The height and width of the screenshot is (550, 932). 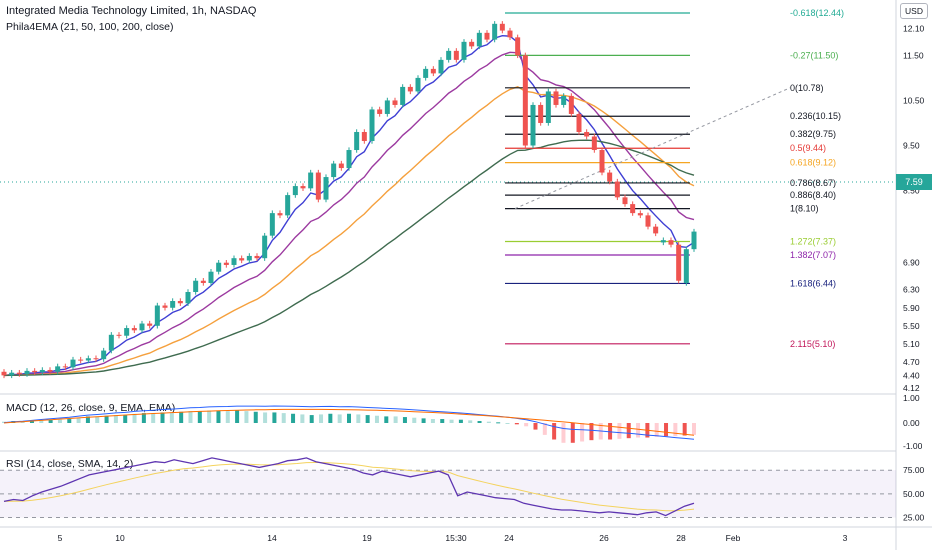 I want to click on time-tick-label: 24, so click(x=509, y=538).